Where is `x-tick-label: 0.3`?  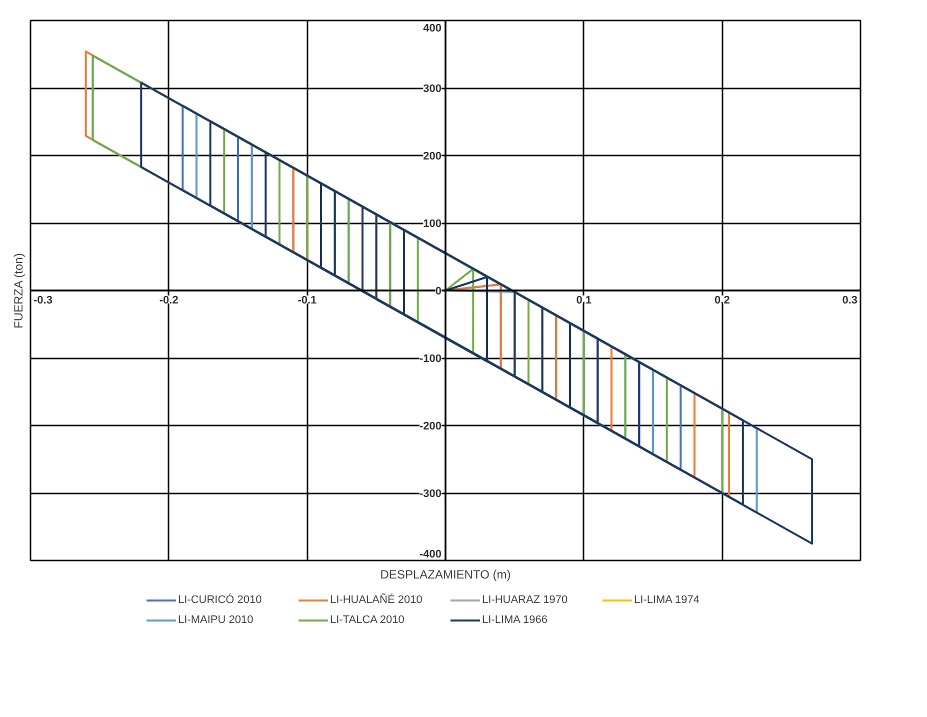 x-tick-label: 0.3 is located at coordinates (850, 300).